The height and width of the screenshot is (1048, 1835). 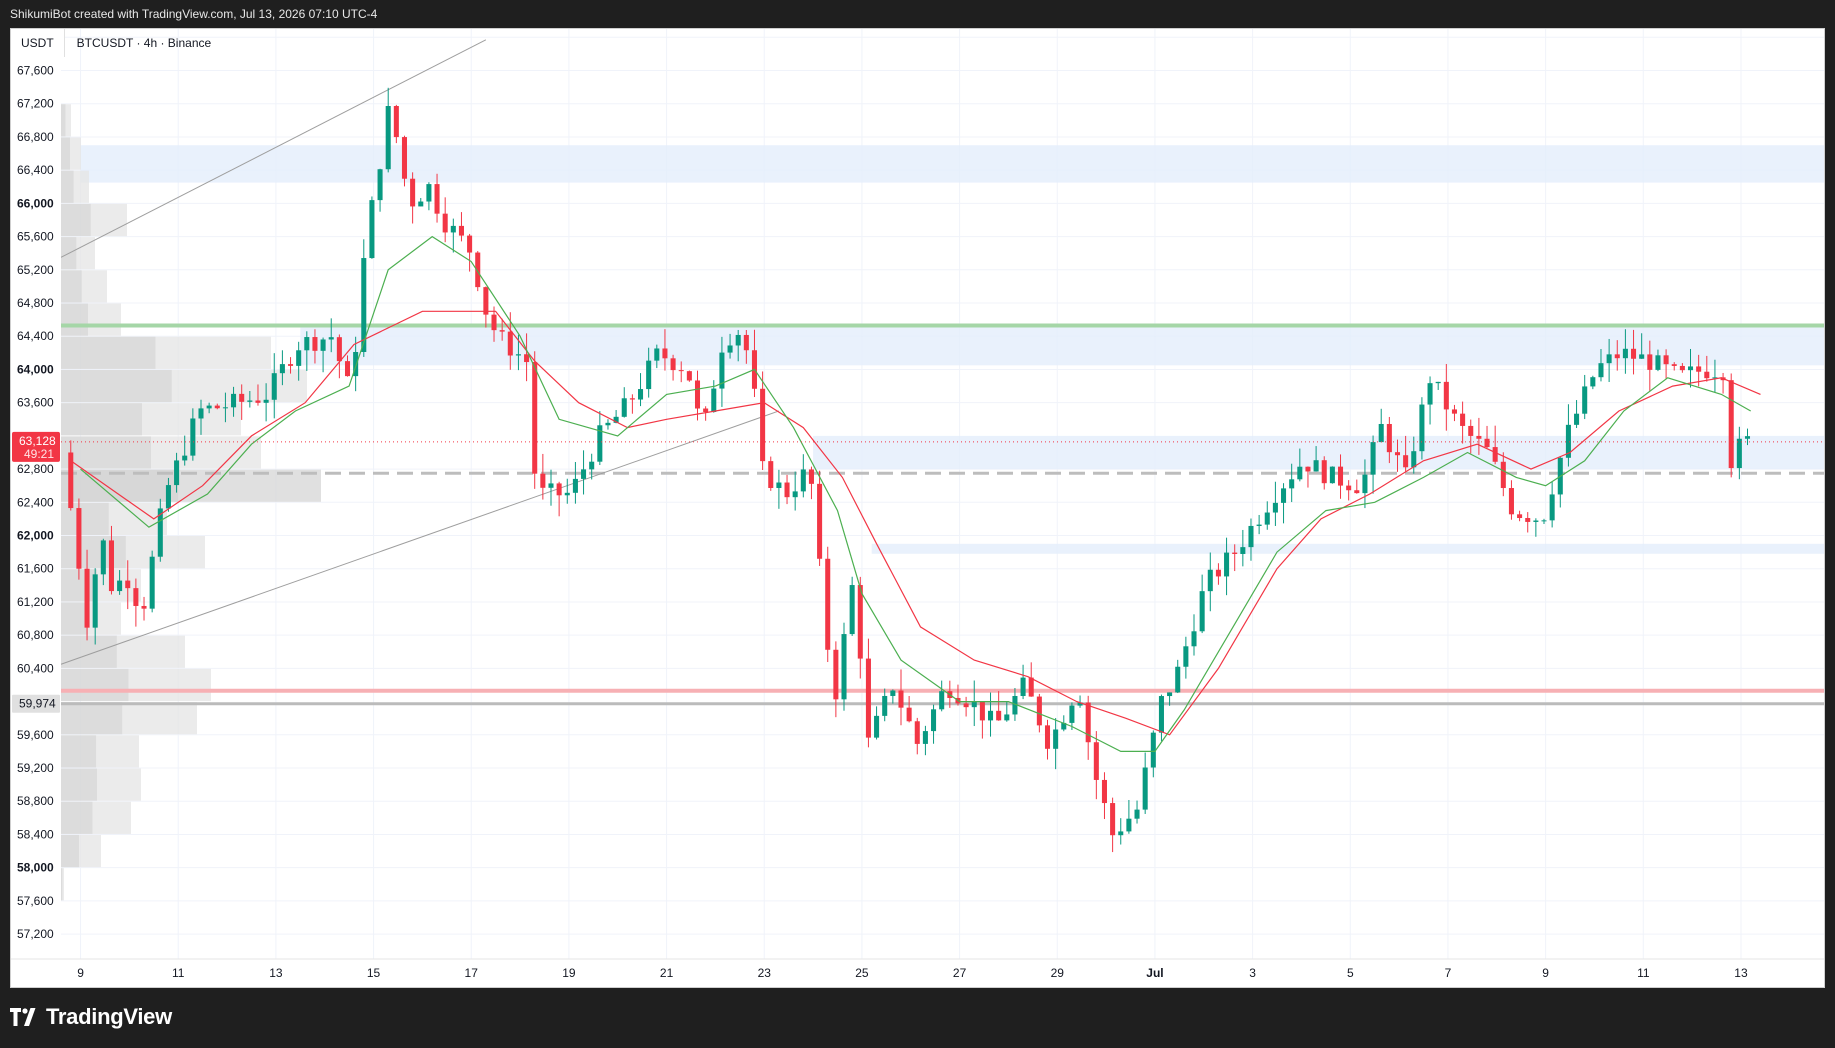 I want to click on y-tick-label: 58,800, so click(x=35, y=801).